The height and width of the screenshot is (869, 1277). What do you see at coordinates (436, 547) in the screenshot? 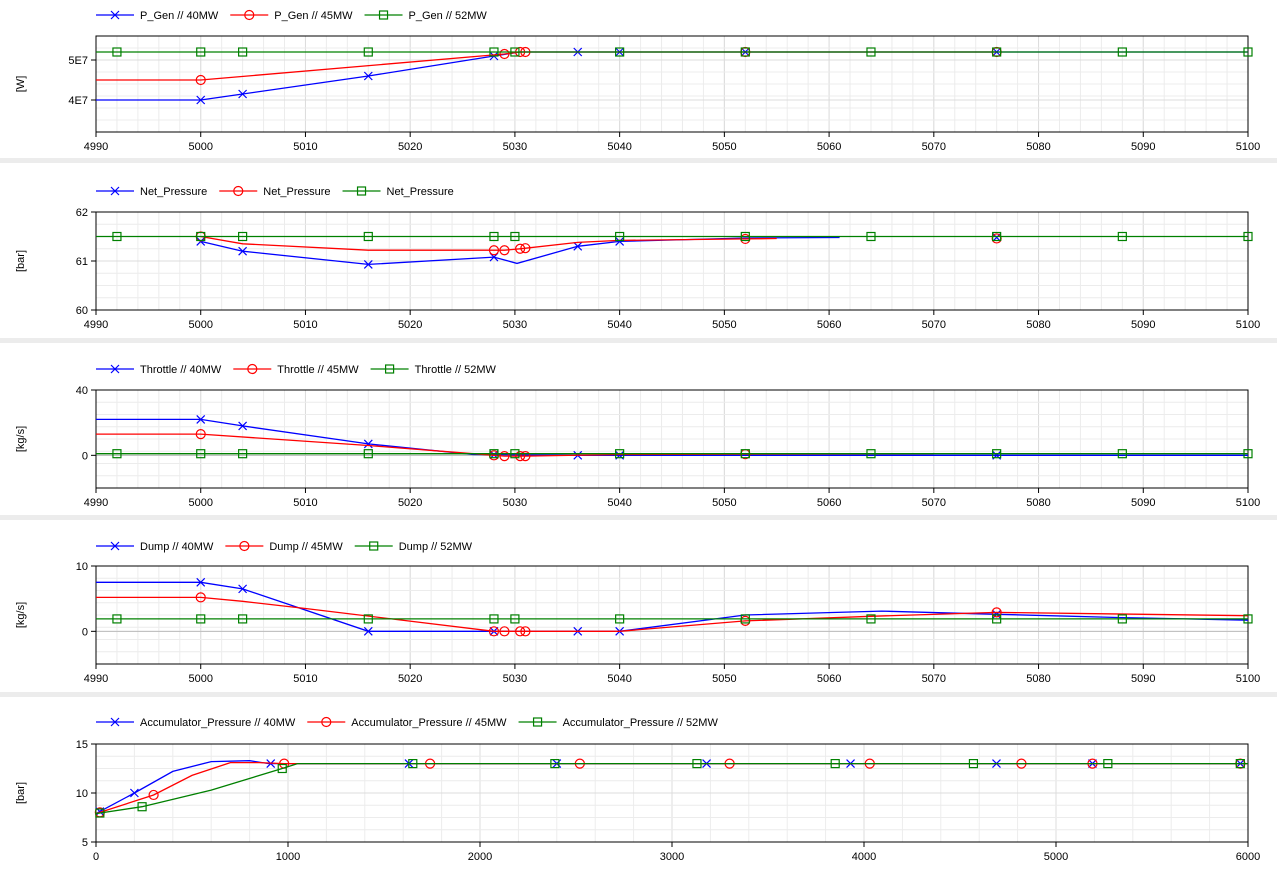
I see `legend-label: Dump // 52MW` at bounding box center [436, 547].